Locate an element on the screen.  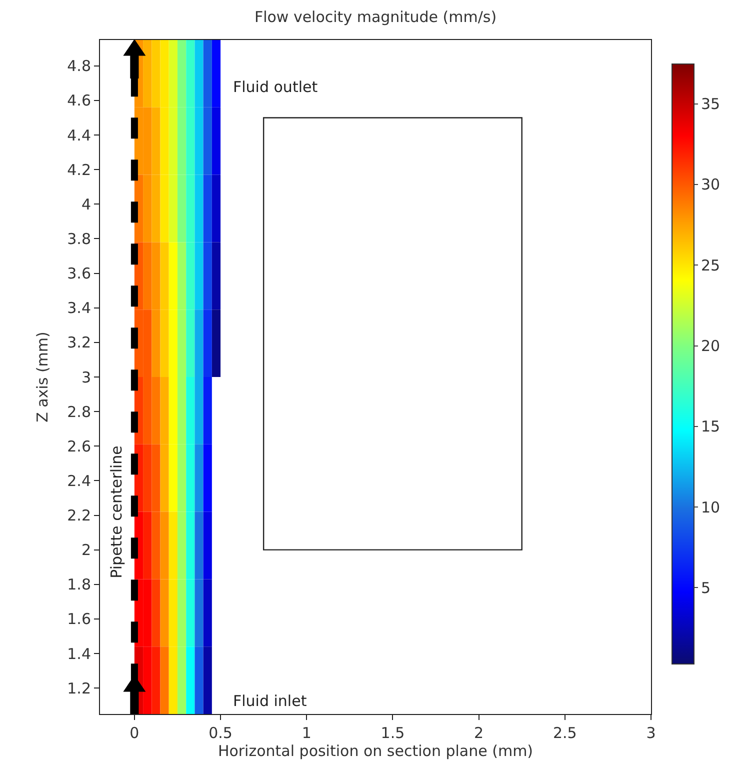
y-tick-label: 2.6 is located at coordinates (79, 446).